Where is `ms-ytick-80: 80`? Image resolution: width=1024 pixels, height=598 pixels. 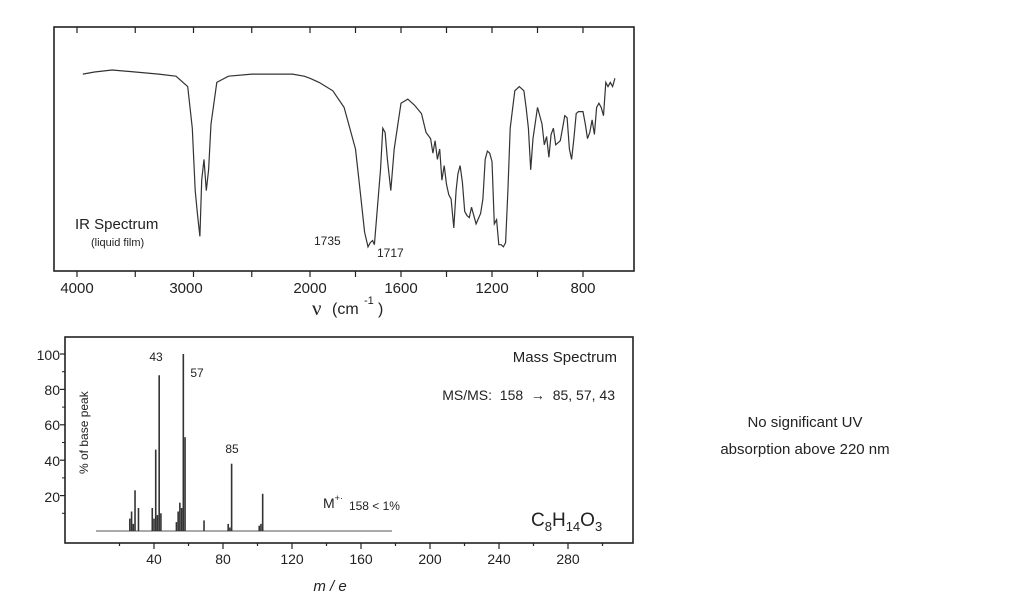
ms-ytick-80: 80 is located at coordinates (52, 390).